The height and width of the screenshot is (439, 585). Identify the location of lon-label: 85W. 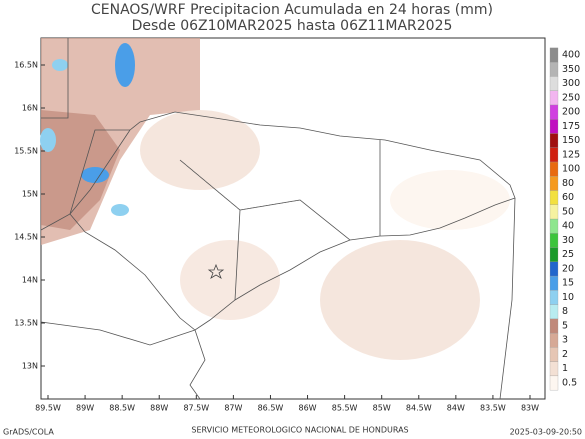
(382, 408).